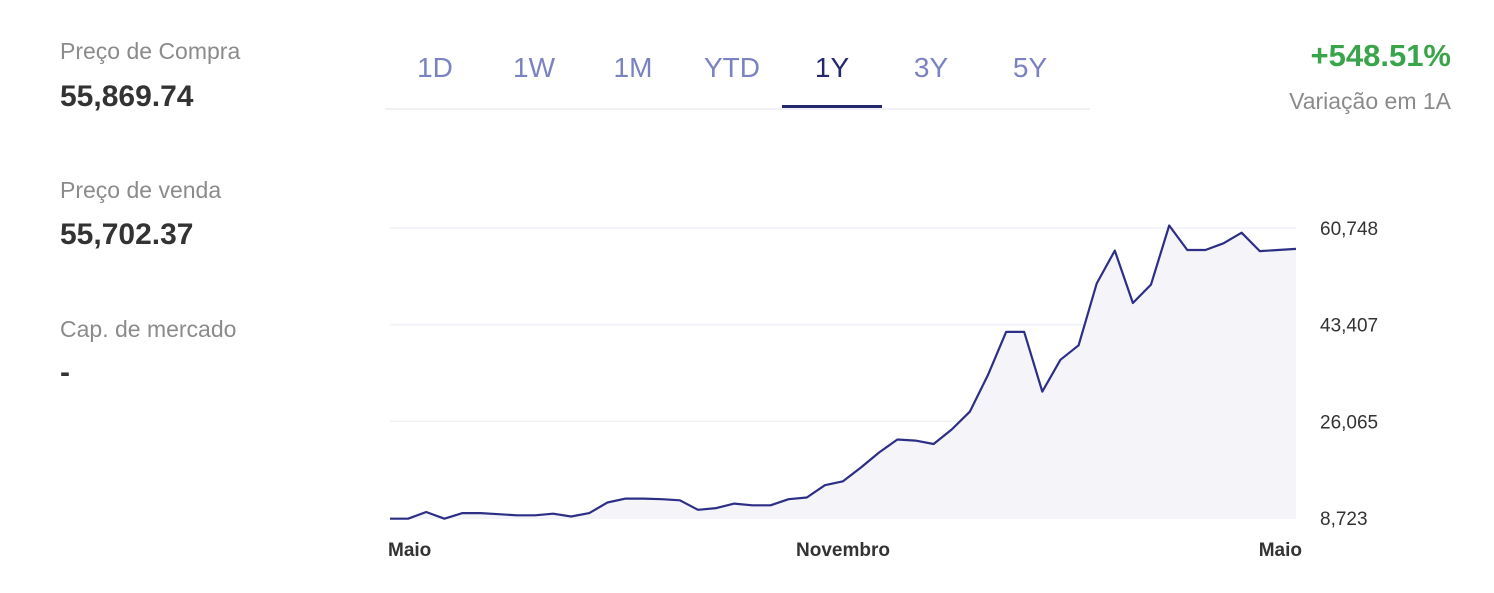  Describe the element at coordinates (1370, 101) in the screenshot. I see `change-label: Variação em 1A` at that location.